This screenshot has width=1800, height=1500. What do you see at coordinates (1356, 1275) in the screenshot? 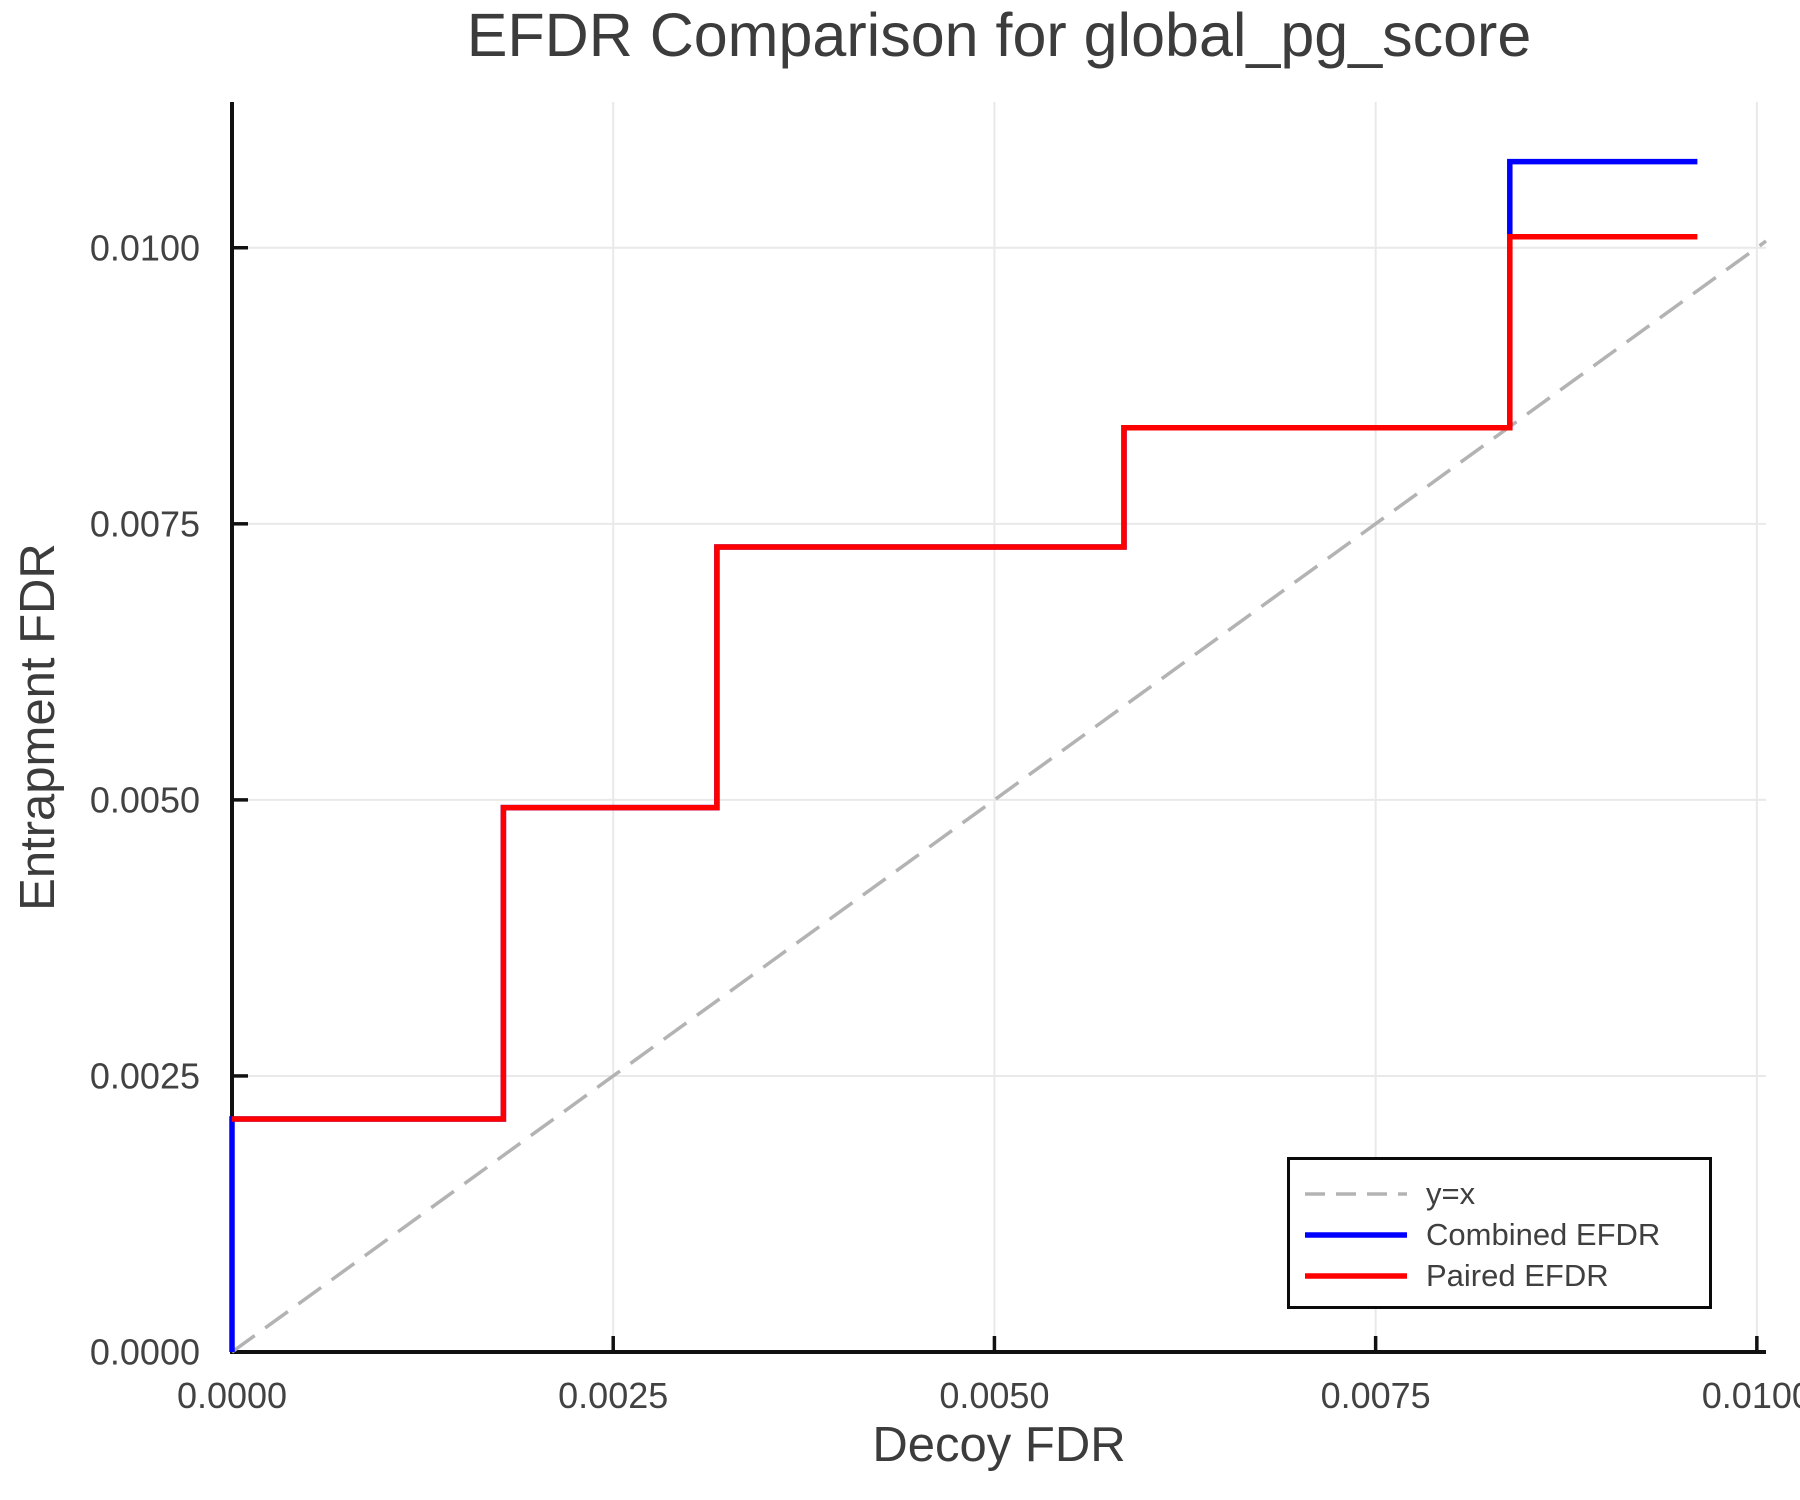
I see `red-line-swatch-icon` at bounding box center [1356, 1275].